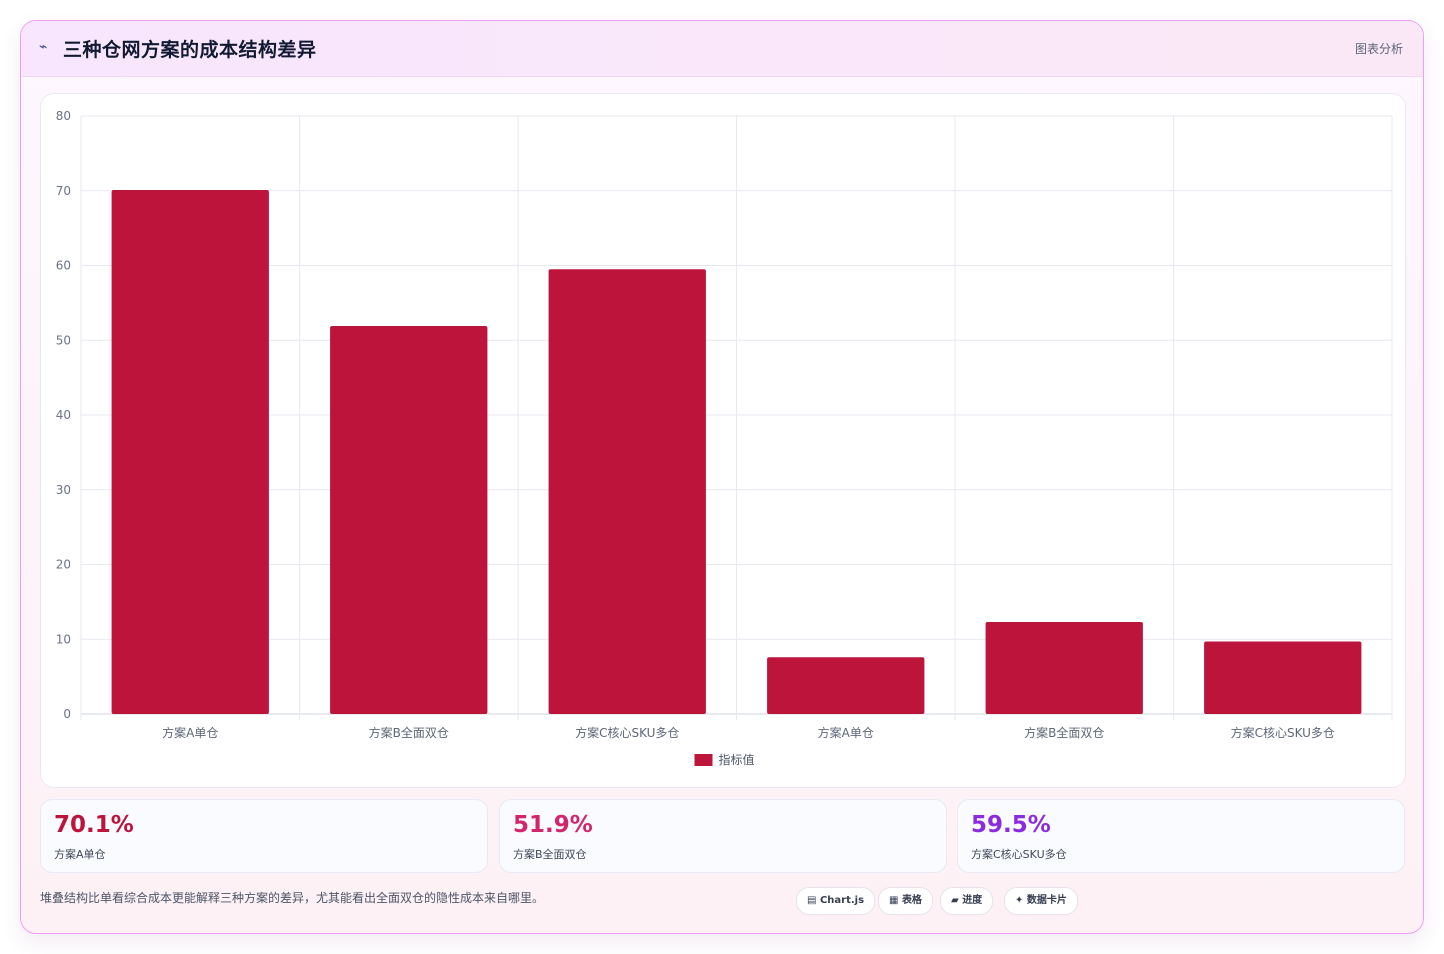  What do you see at coordinates (63, 116) in the screenshot?
I see `y-tick-label: 80` at bounding box center [63, 116].